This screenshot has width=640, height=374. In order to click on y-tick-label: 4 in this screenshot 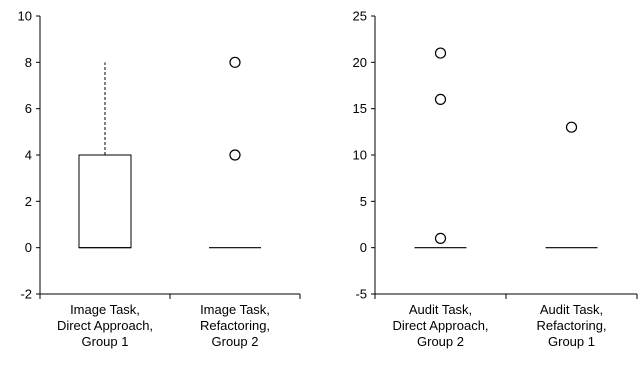, I will do `click(28, 155)`.